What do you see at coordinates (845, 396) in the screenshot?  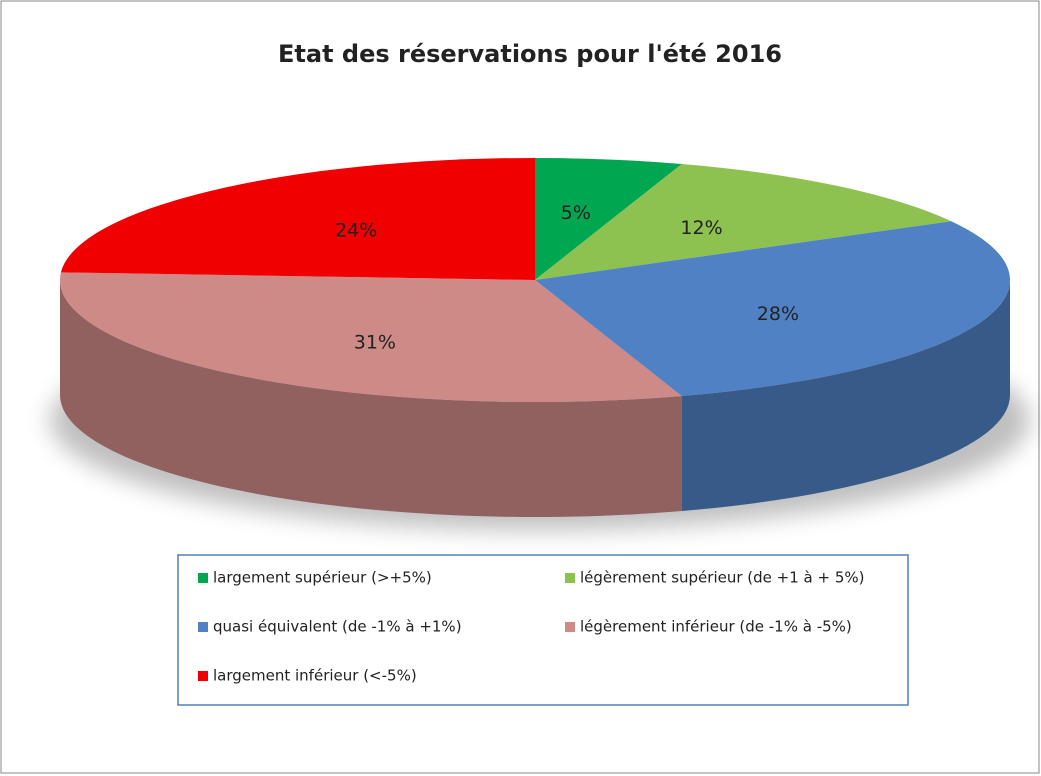 I see `pie-side` at bounding box center [845, 396].